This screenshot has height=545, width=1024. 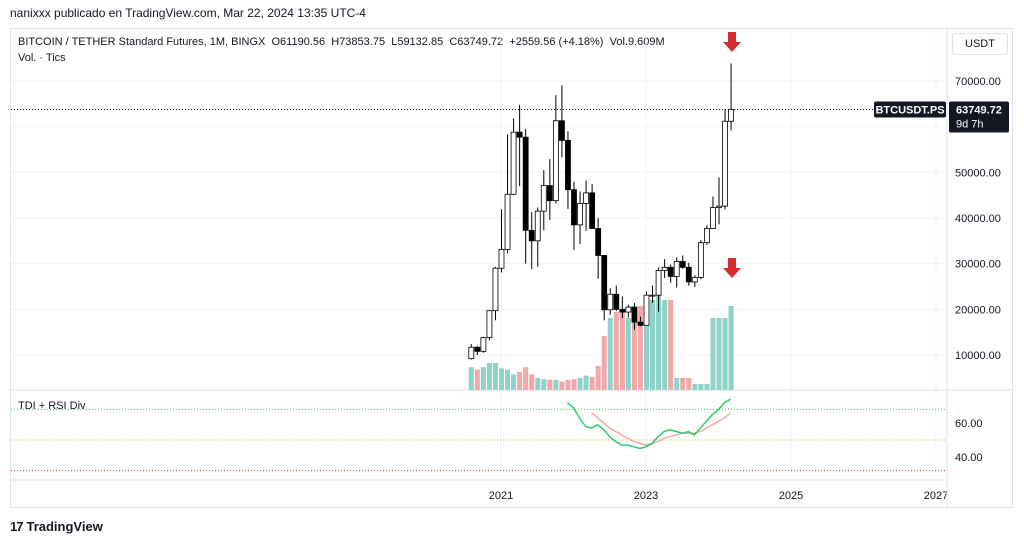 What do you see at coordinates (64, 526) in the screenshot?
I see `brand-name: TradingView` at bounding box center [64, 526].